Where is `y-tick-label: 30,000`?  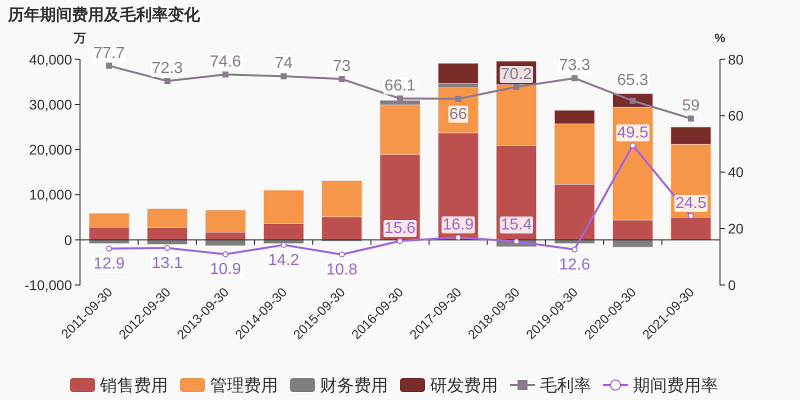
y-tick-label: 30,000 is located at coordinates (50, 104).